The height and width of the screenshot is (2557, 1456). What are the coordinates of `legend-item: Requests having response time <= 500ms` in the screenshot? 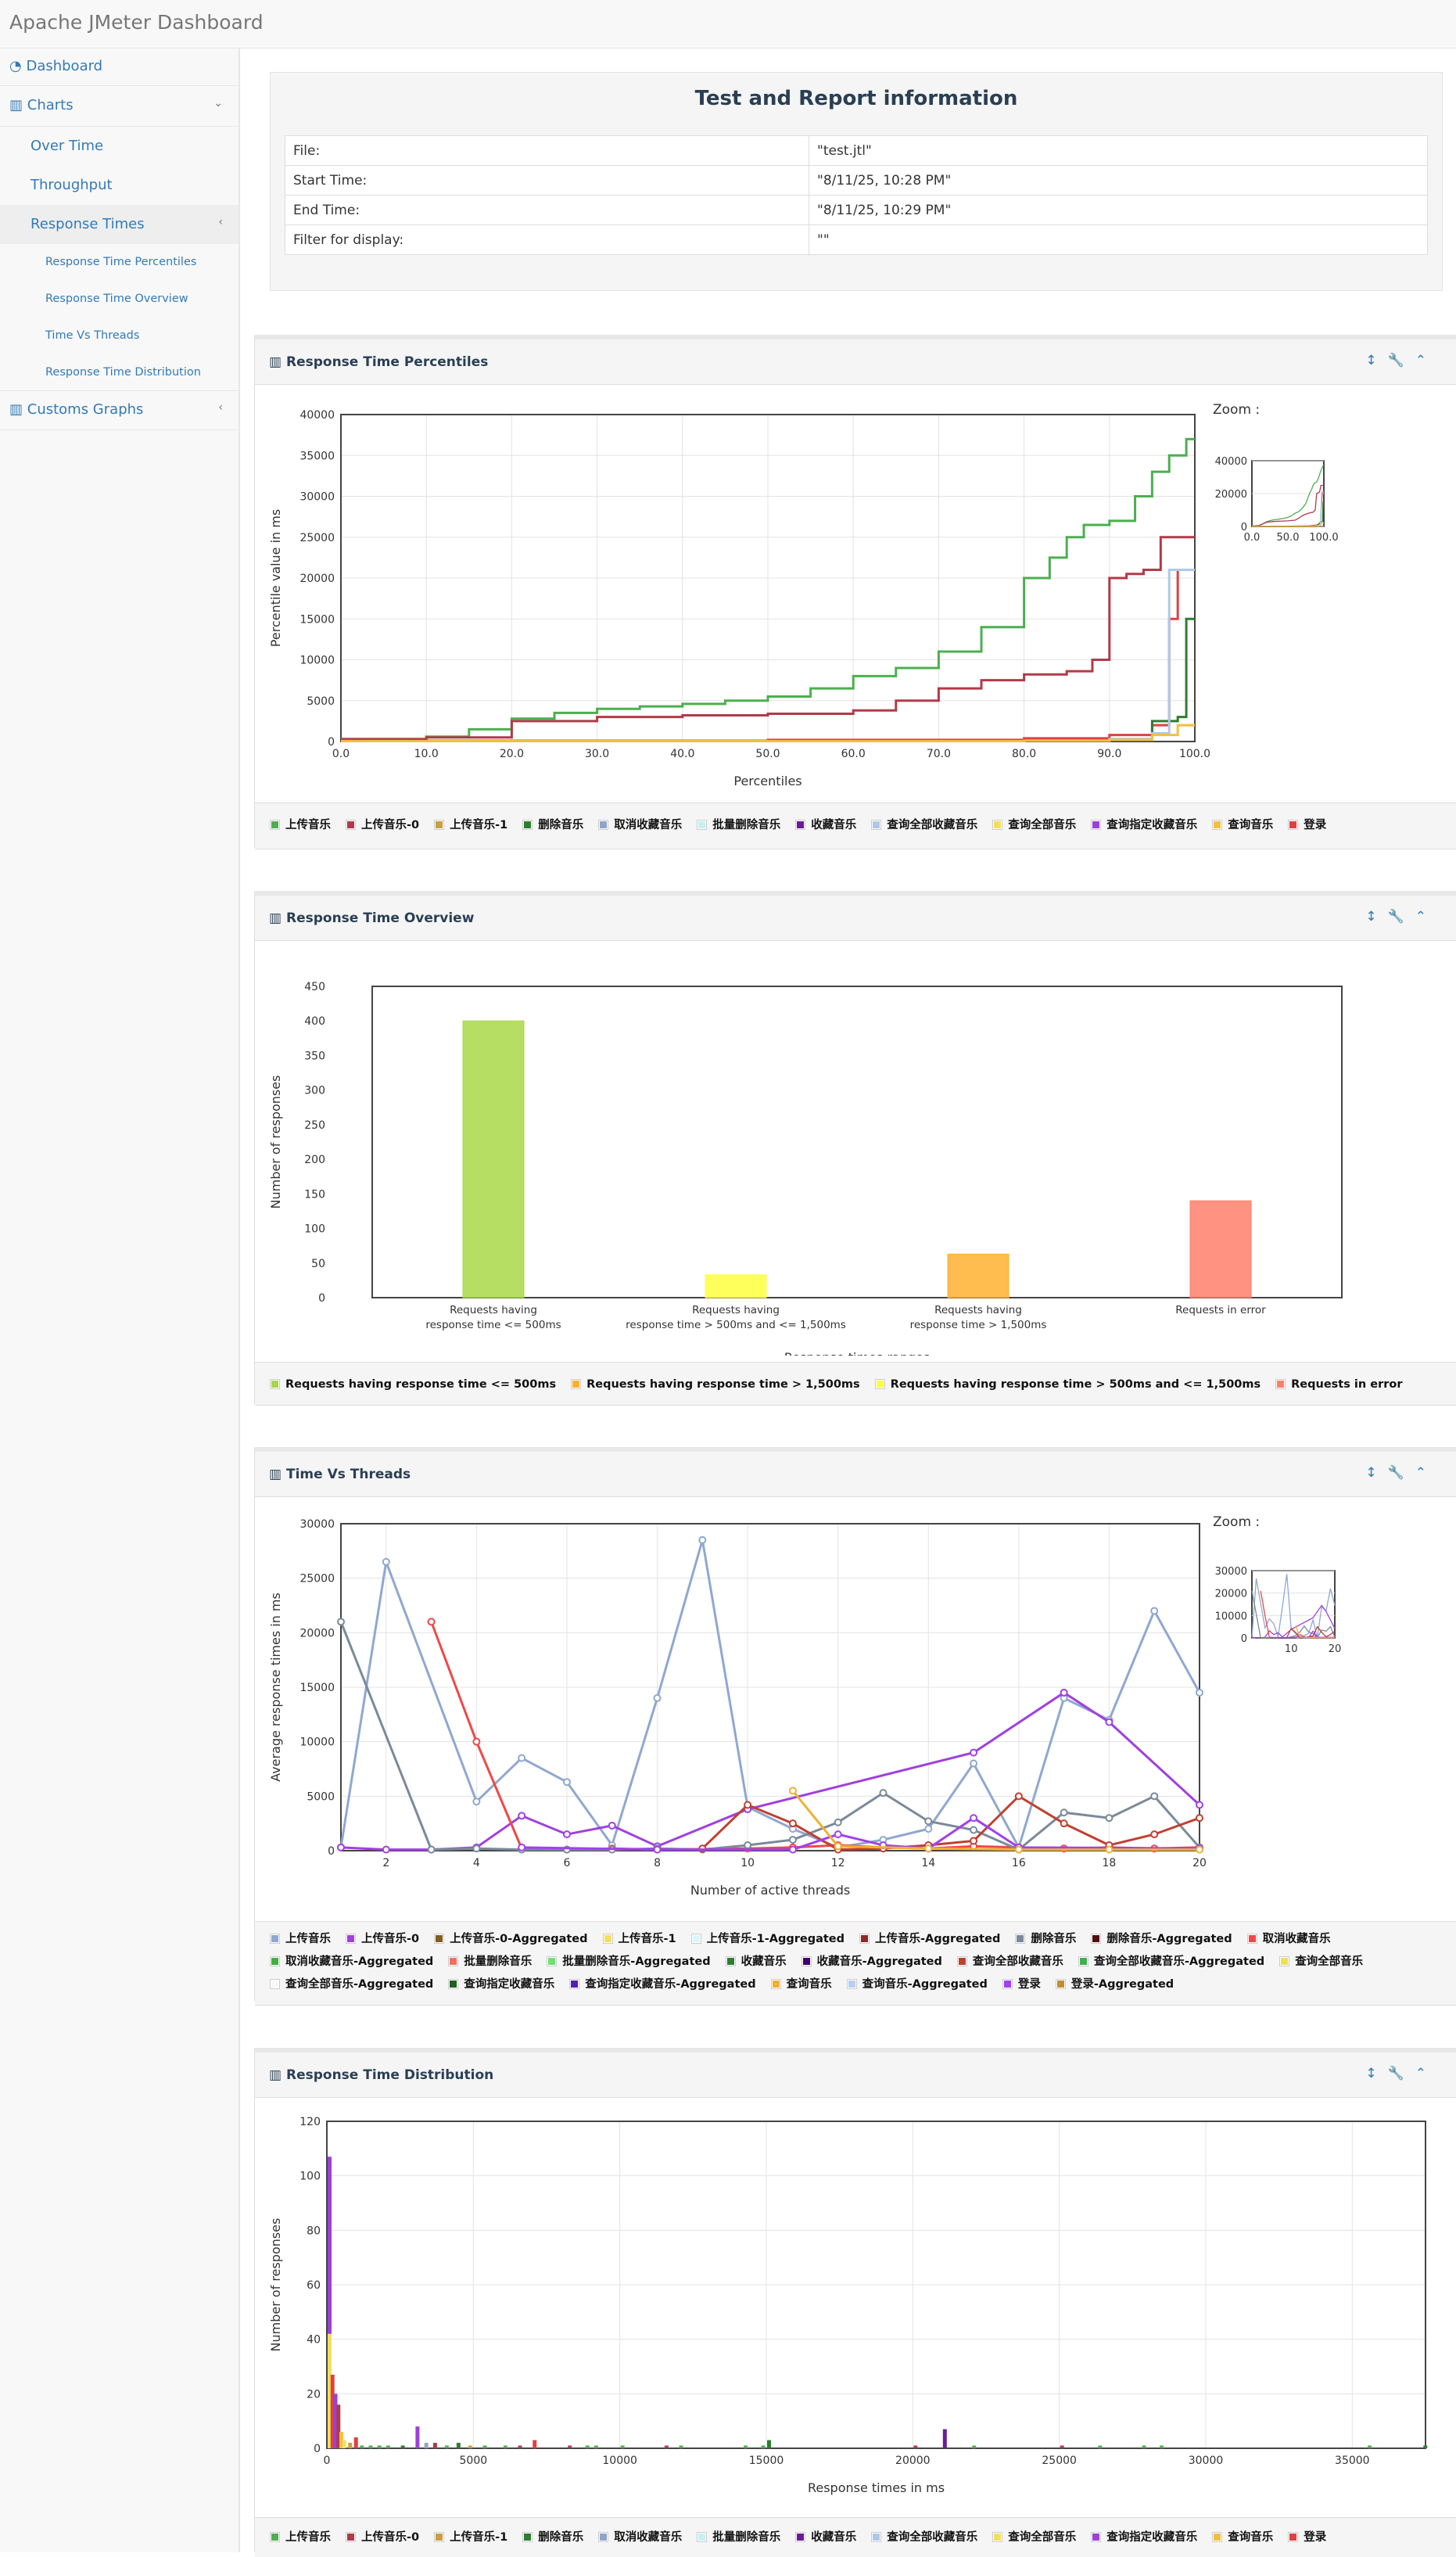 It's located at (413, 1385).